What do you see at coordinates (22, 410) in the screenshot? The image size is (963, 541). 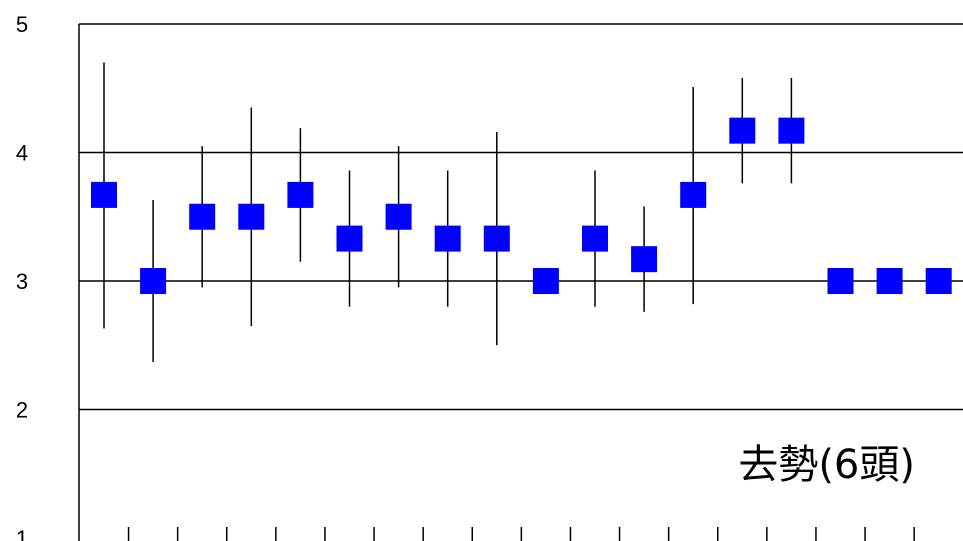 I see `y-tick-label: 2` at bounding box center [22, 410].